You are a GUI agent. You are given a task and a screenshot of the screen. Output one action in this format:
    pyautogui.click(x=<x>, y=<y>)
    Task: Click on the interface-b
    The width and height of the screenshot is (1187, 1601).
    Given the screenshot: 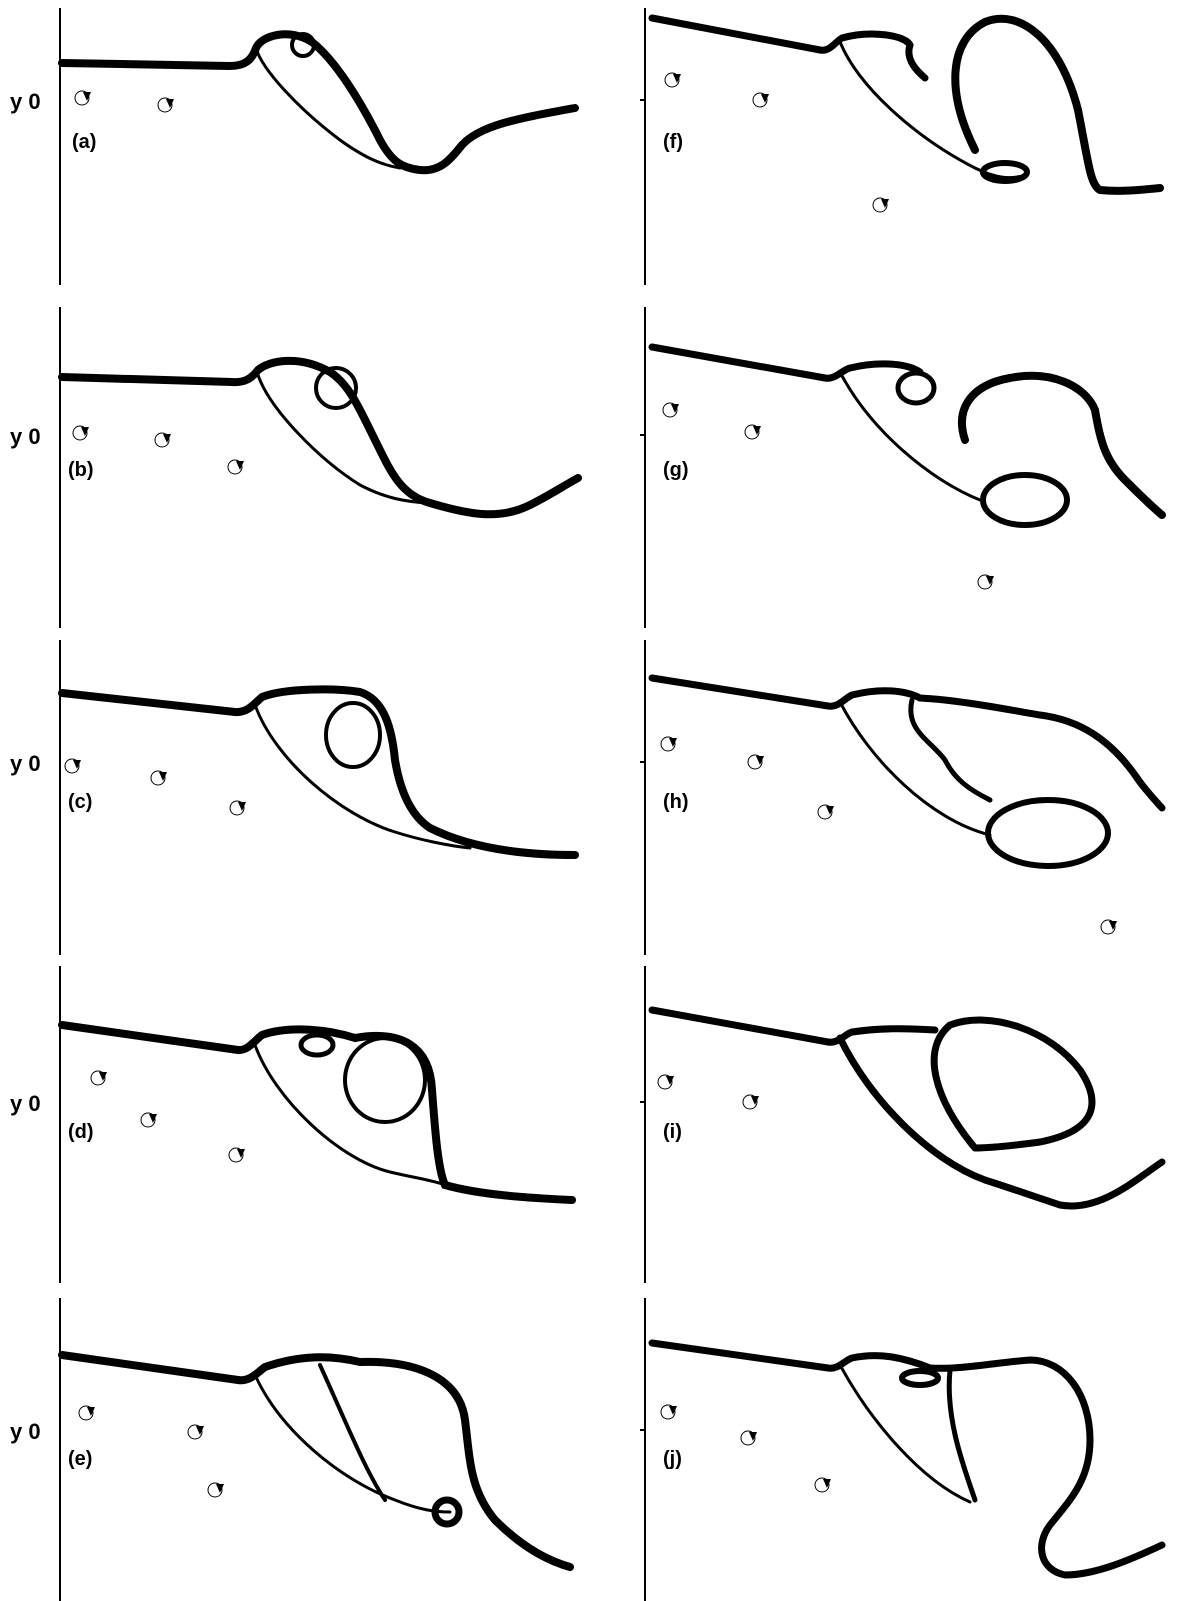 What is the action you would take?
    pyautogui.click(x=320, y=437)
    